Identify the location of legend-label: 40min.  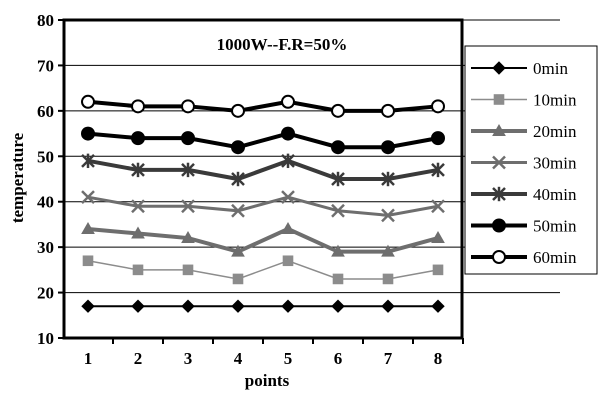
(555, 194).